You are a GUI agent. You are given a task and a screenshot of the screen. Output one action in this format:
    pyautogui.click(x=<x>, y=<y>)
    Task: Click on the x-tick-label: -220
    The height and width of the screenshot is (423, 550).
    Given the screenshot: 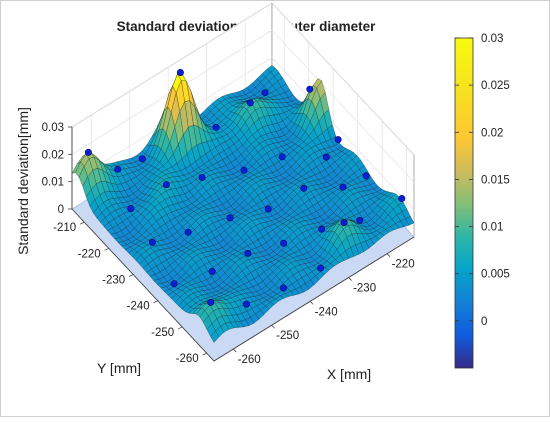 What is the action you would take?
    pyautogui.click(x=403, y=265)
    